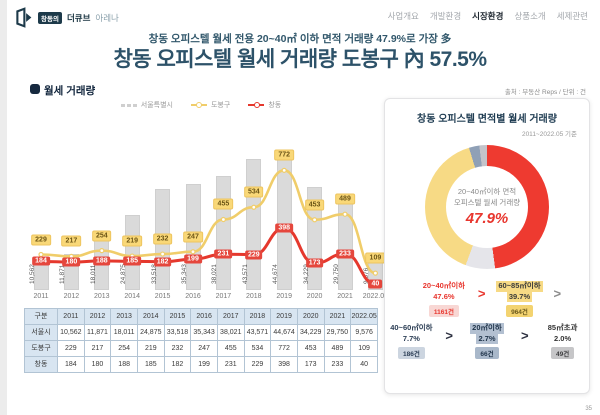 This screenshot has height=415, width=600. What do you see at coordinates (275, 105) in the screenshot?
I see `legend-label: 창동` at bounding box center [275, 105].